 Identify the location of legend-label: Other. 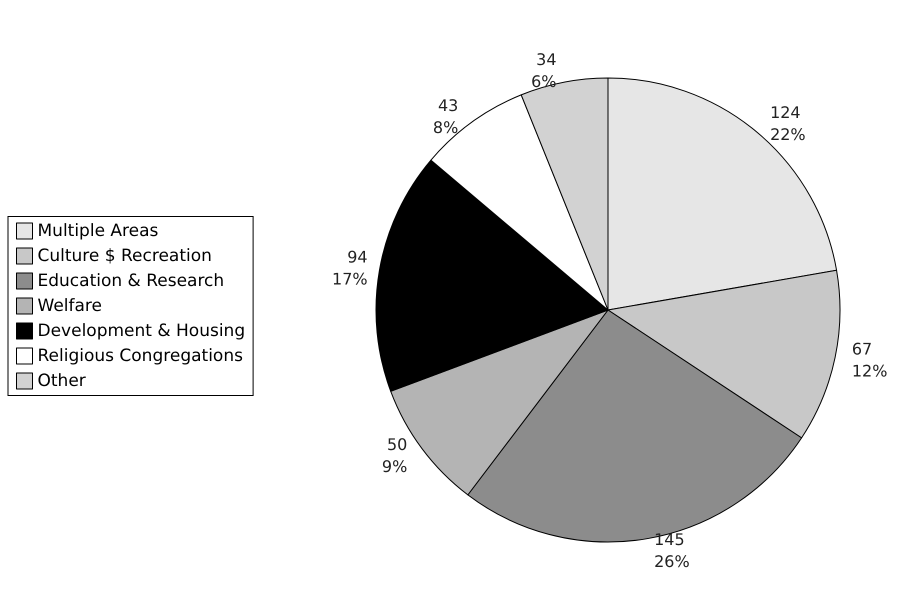
(62, 381).